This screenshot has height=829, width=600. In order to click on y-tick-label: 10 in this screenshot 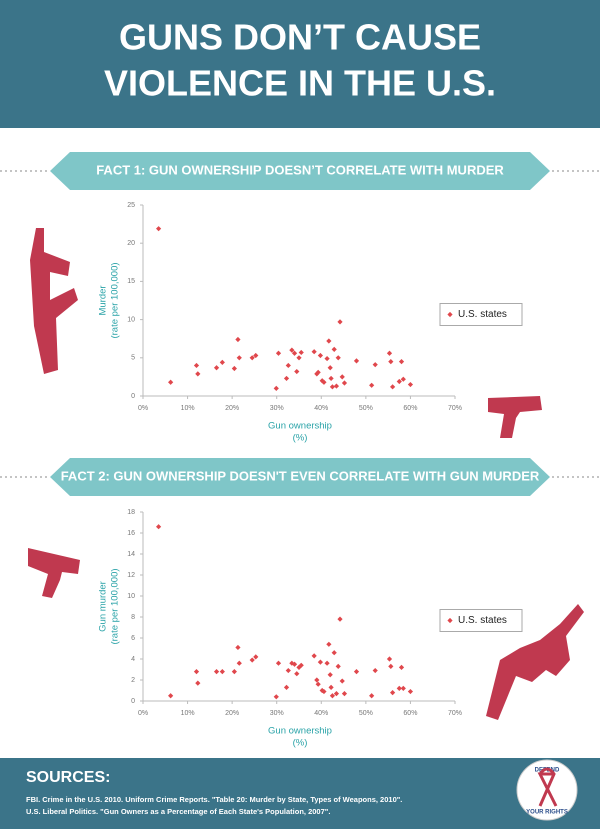, I will do `click(131, 596)`.